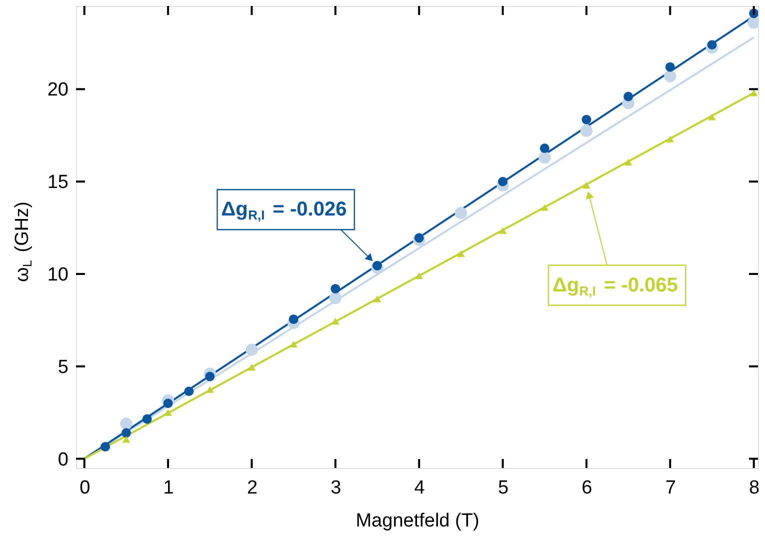 The height and width of the screenshot is (545, 765). Describe the element at coordinates (420, 488) in the screenshot. I see `x-tick-label: 4` at that location.